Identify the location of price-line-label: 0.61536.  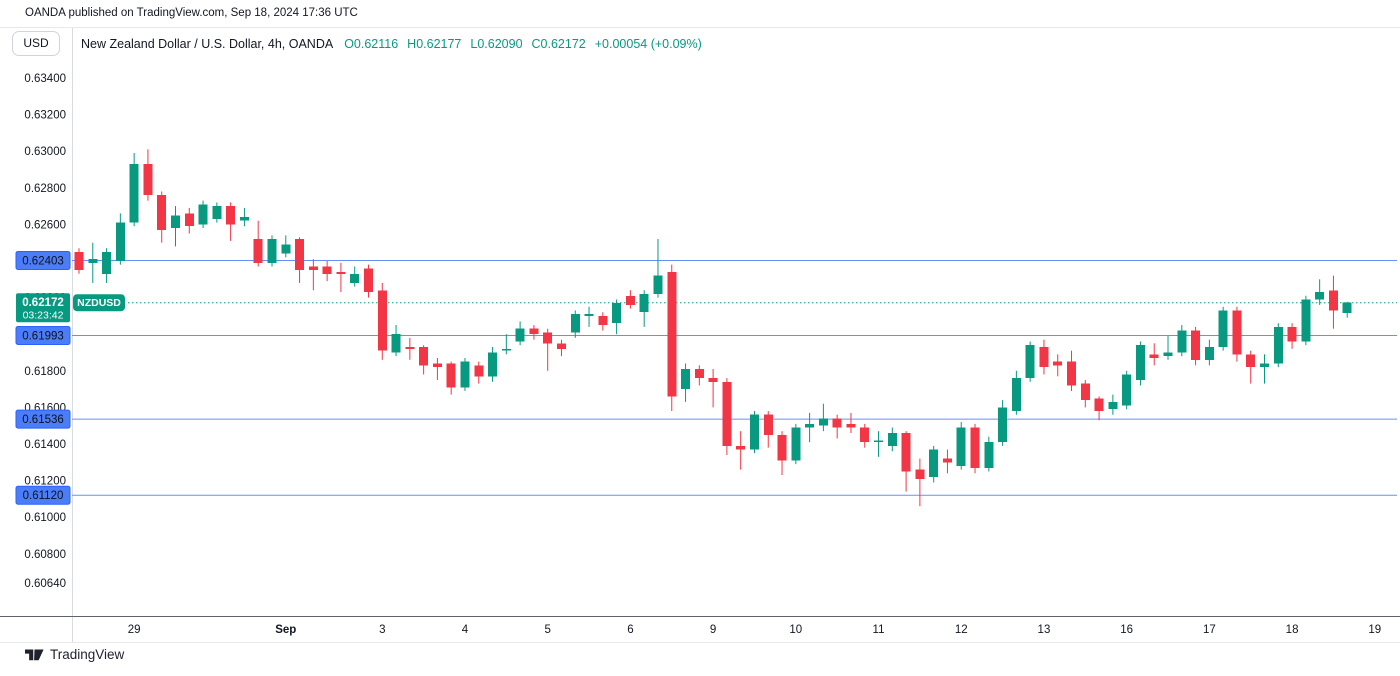
(43, 419).